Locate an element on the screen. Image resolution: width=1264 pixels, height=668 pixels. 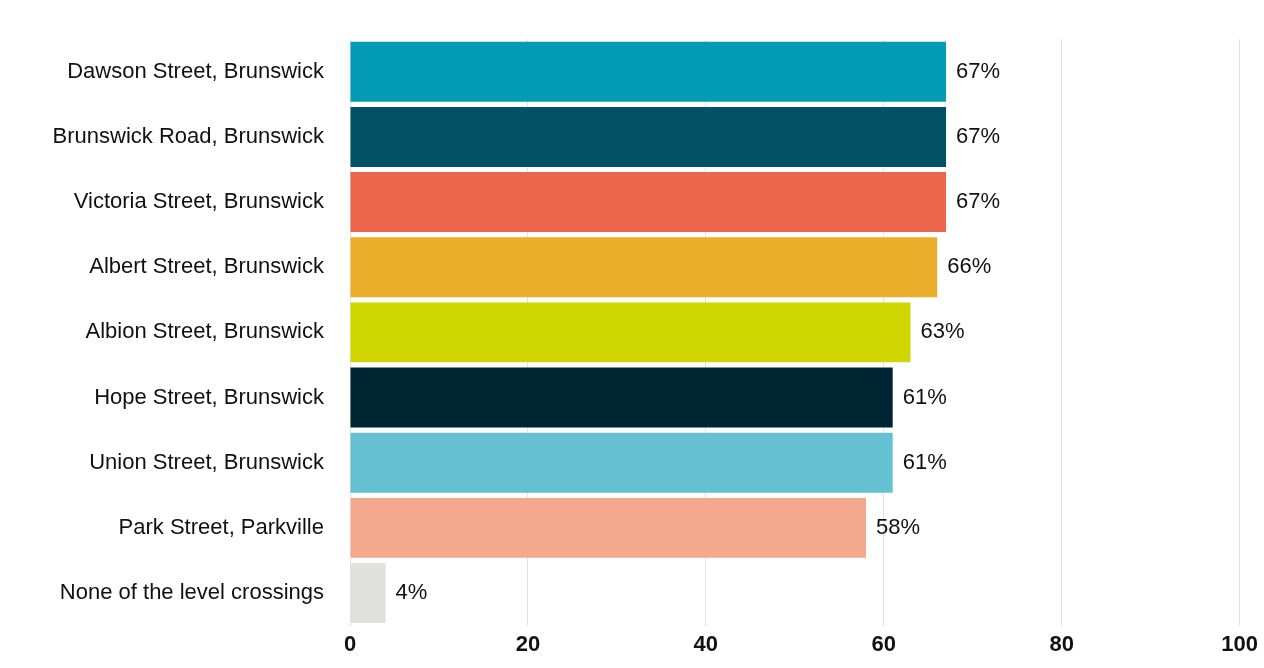
data-label: 58% is located at coordinates (898, 526).